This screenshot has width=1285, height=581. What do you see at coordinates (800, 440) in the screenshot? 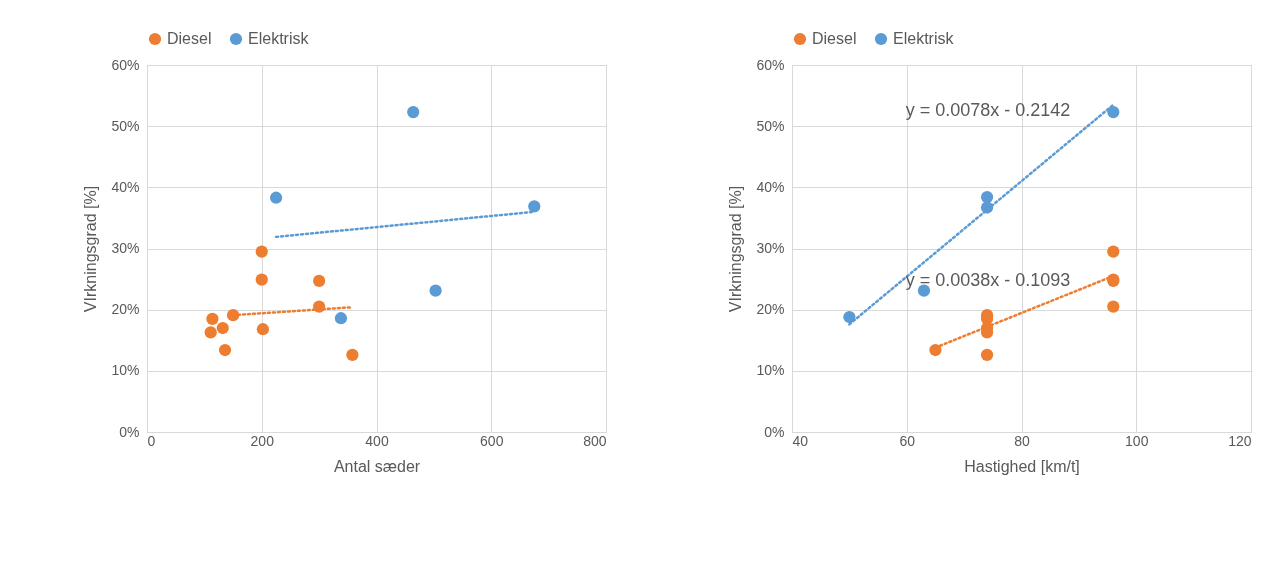
I see `x-tick-label: 40` at bounding box center [800, 440].